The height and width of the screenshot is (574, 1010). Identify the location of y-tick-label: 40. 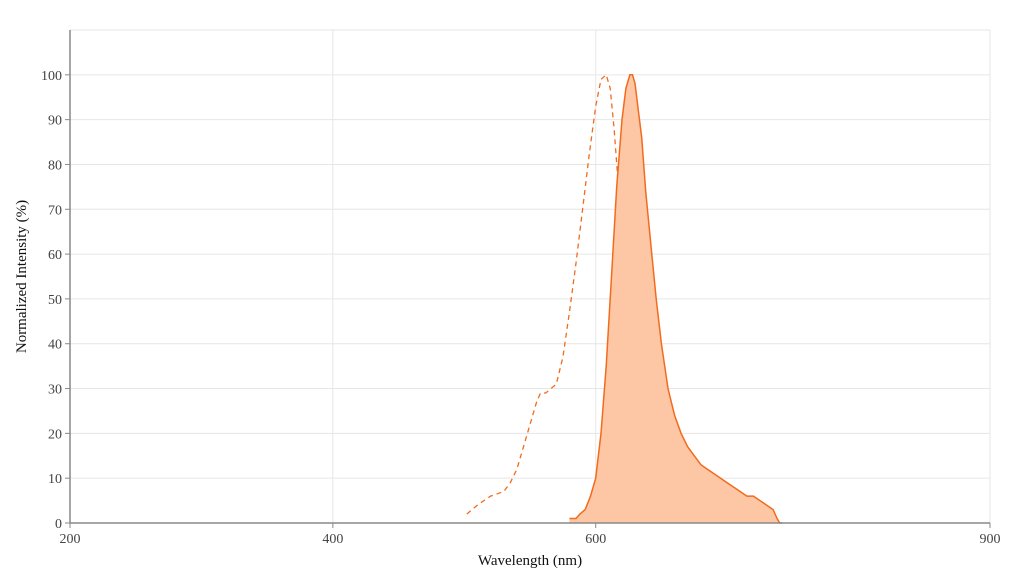
(55, 345).